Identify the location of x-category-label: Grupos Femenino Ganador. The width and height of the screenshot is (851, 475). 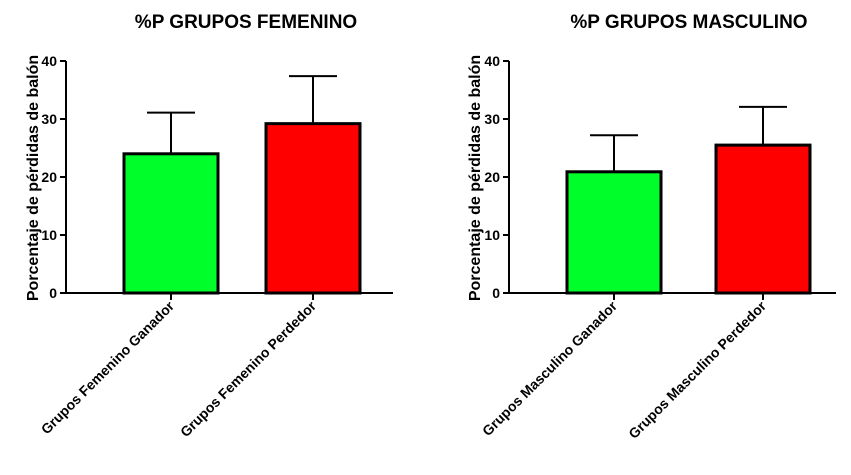
(108, 367).